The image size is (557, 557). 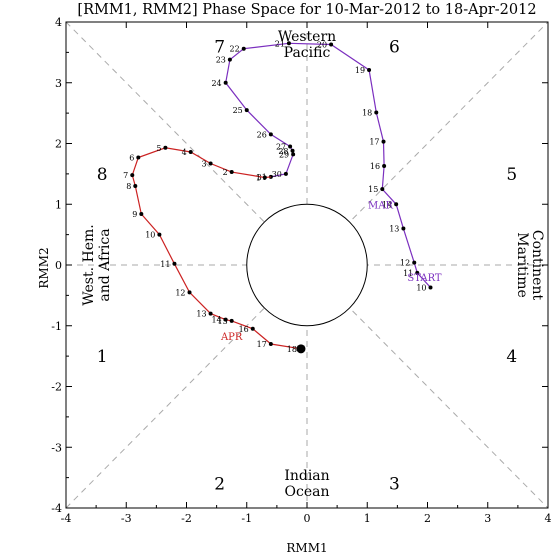 What do you see at coordinates (56, 326) in the screenshot?
I see `y-tick-label: -1` at bounding box center [56, 326].